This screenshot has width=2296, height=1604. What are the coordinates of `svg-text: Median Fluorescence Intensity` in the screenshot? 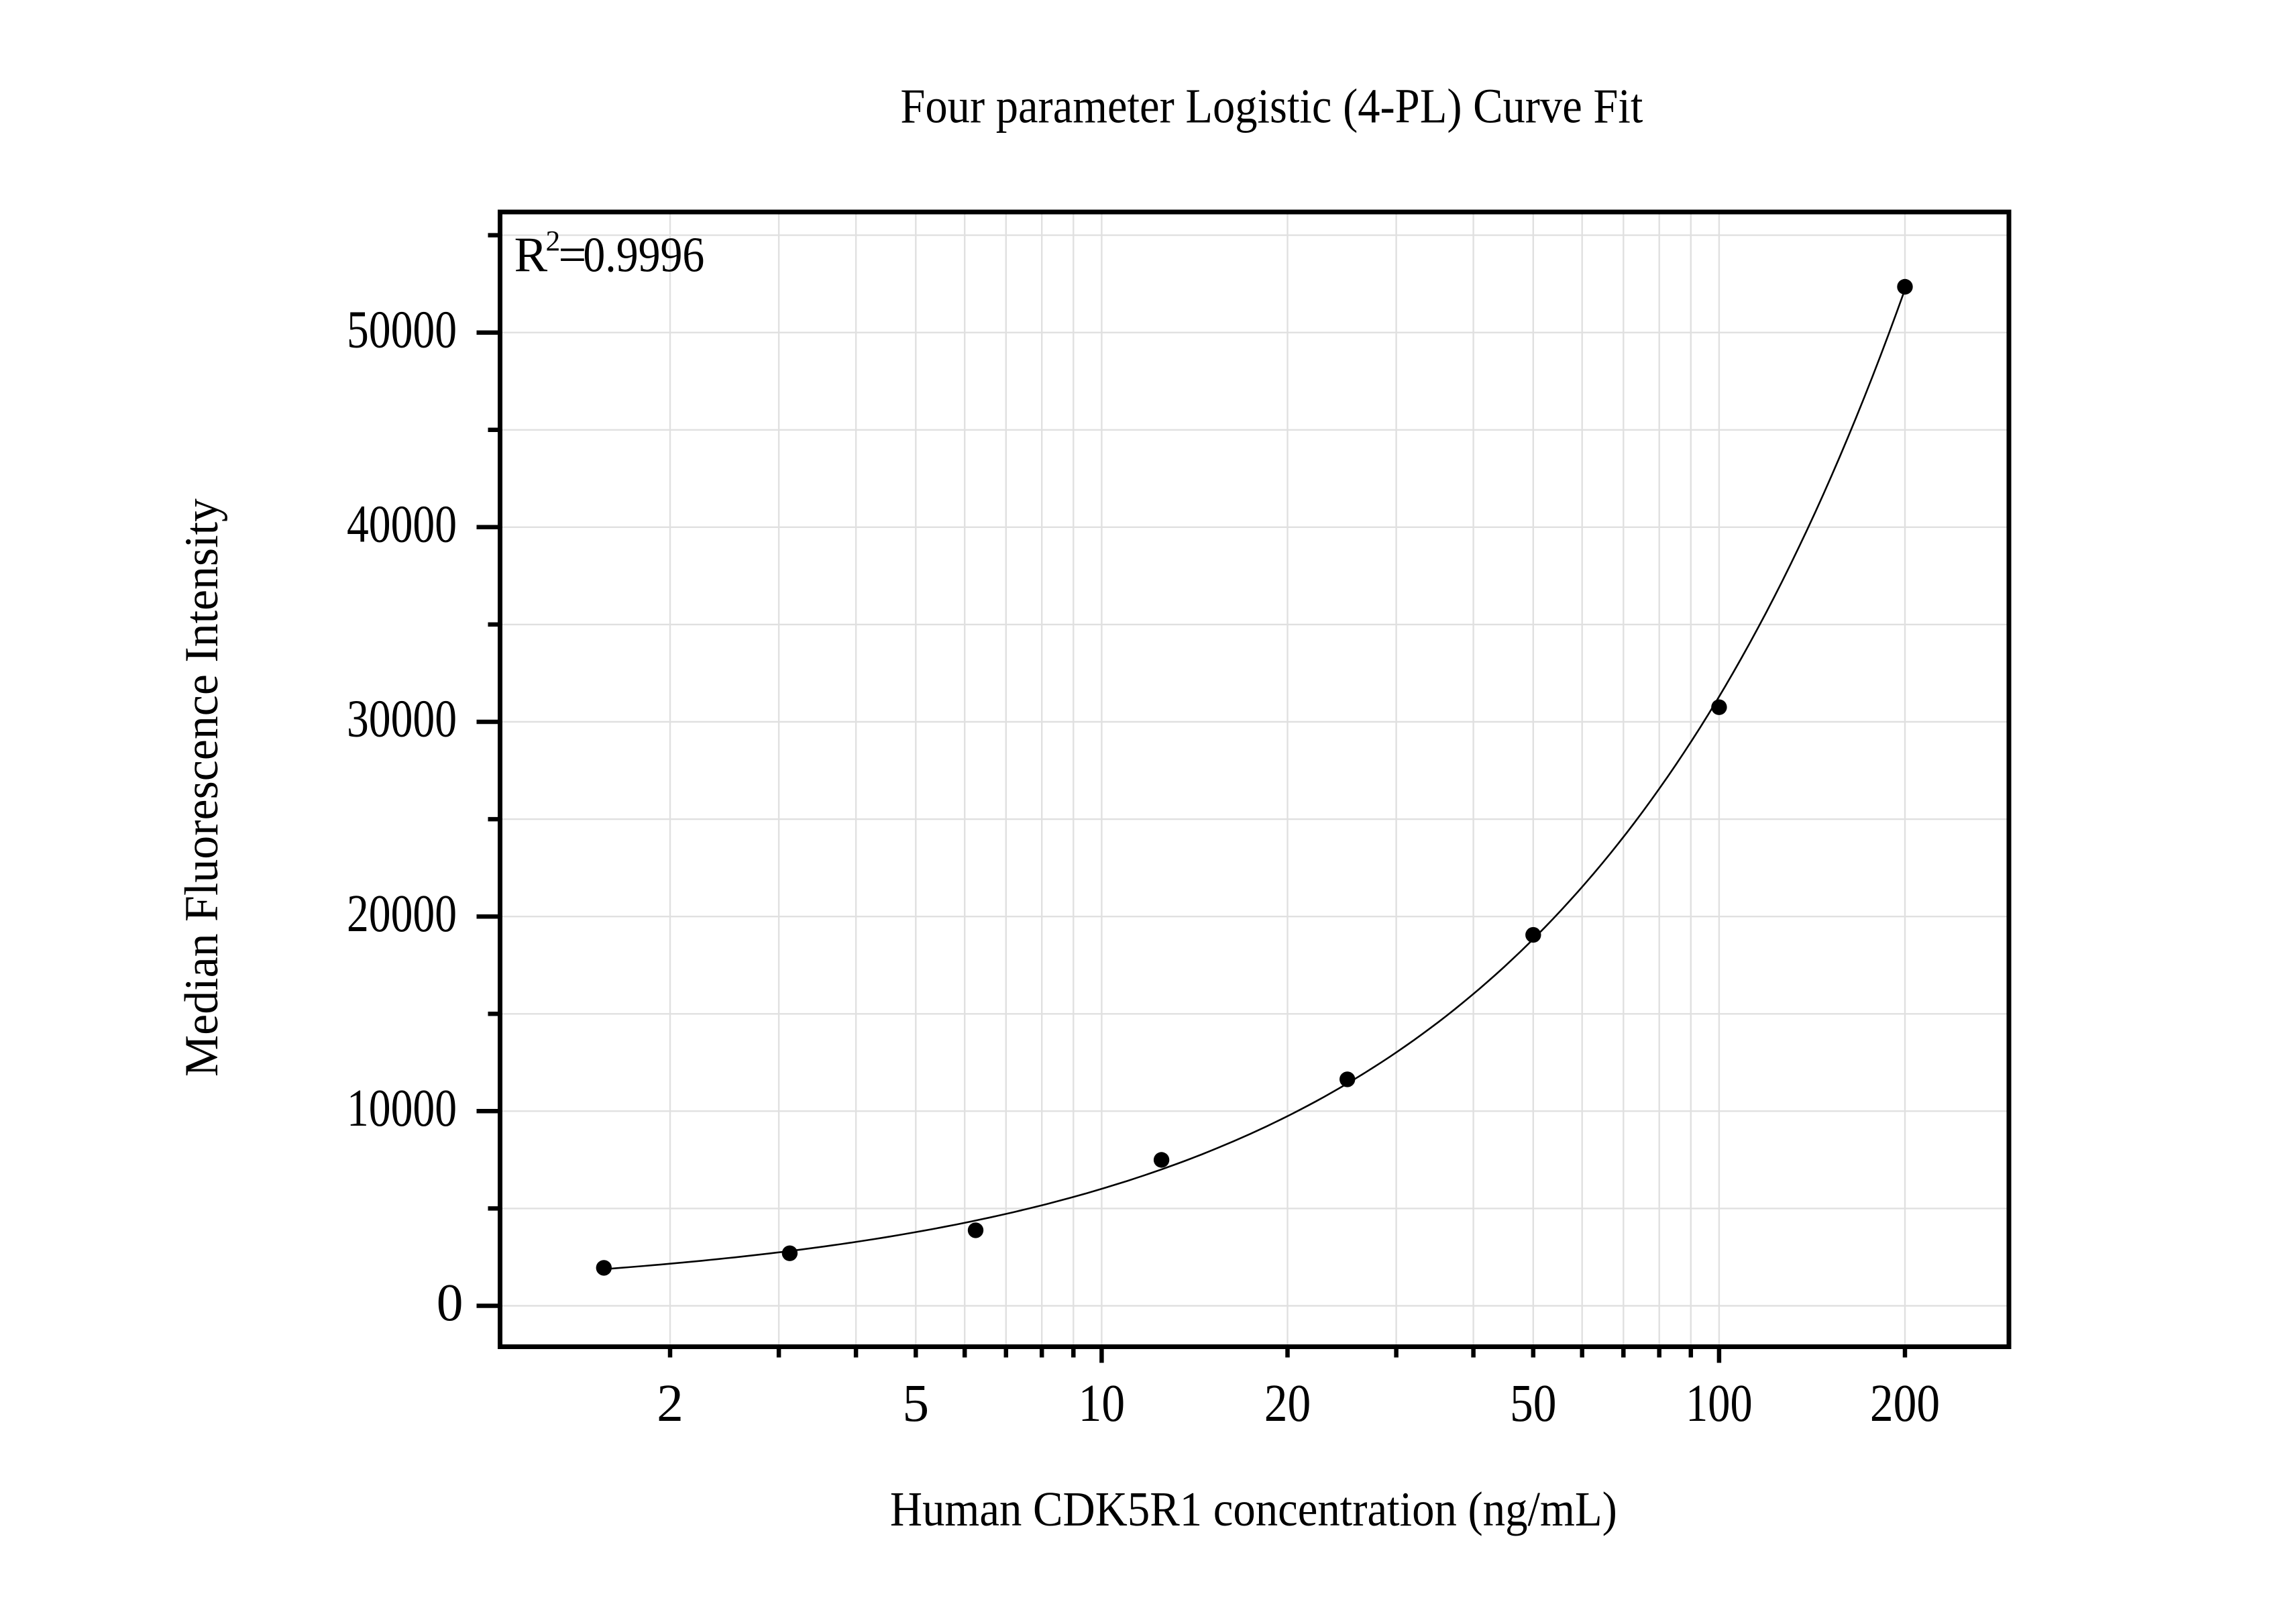 It's located at (202, 787).